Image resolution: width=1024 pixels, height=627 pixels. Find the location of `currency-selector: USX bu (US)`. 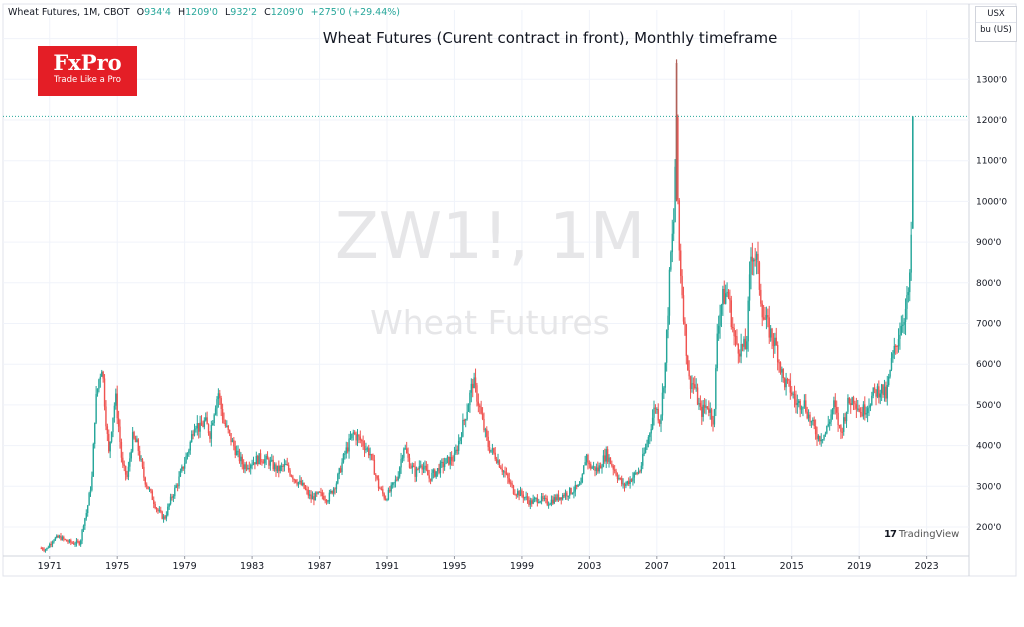

currency-selector: USX bu (US) is located at coordinates (996, 24).